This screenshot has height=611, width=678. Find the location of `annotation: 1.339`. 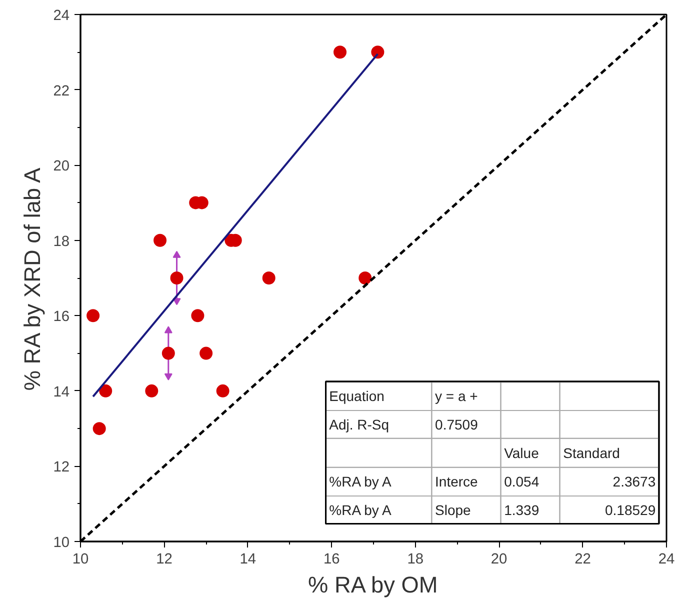

annotation: 1.339 is located at coordinates (522, 510).